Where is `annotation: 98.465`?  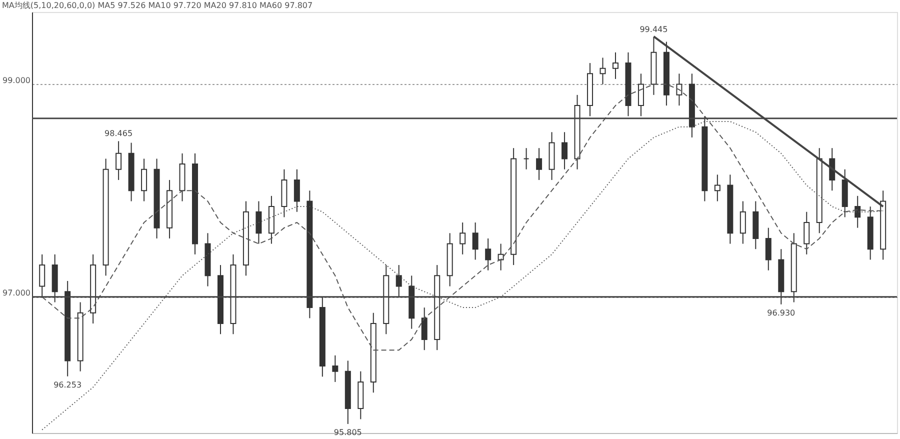 annotation: 98.465 is located at coordinates (118, 133).